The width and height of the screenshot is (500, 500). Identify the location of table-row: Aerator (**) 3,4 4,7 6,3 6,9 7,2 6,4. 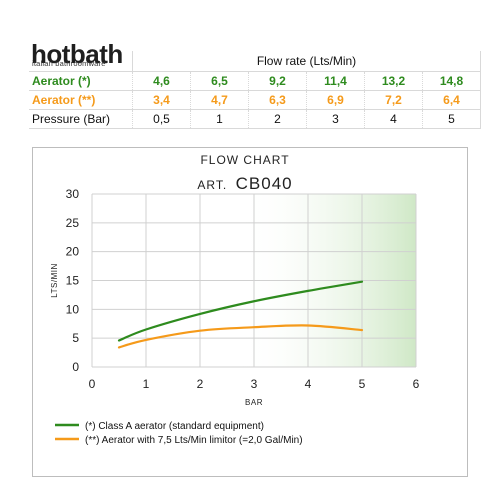
(255, 100).